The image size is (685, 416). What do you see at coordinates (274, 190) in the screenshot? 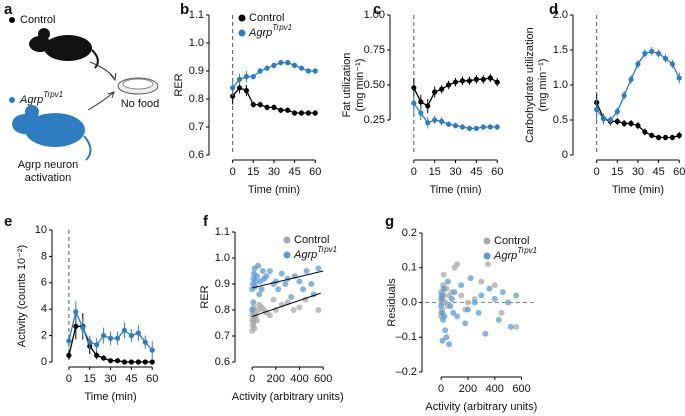
I see `x-axis-label: Time (min)` at bounding box center [274, 190].